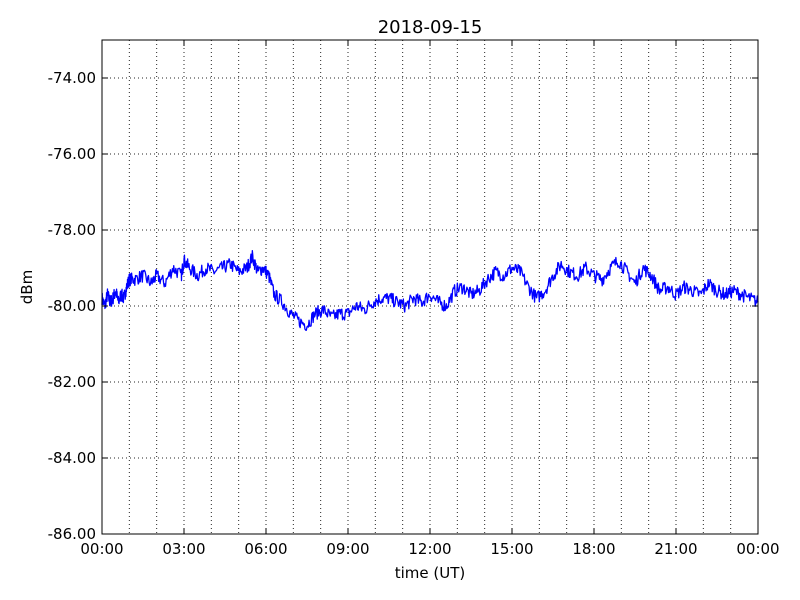 This screenshot has height=600, width=800. What do you see at coordinates (265, 549) in the screenshot?
I see `x-tick-label: 06:00` at bounding box center [265, 549].